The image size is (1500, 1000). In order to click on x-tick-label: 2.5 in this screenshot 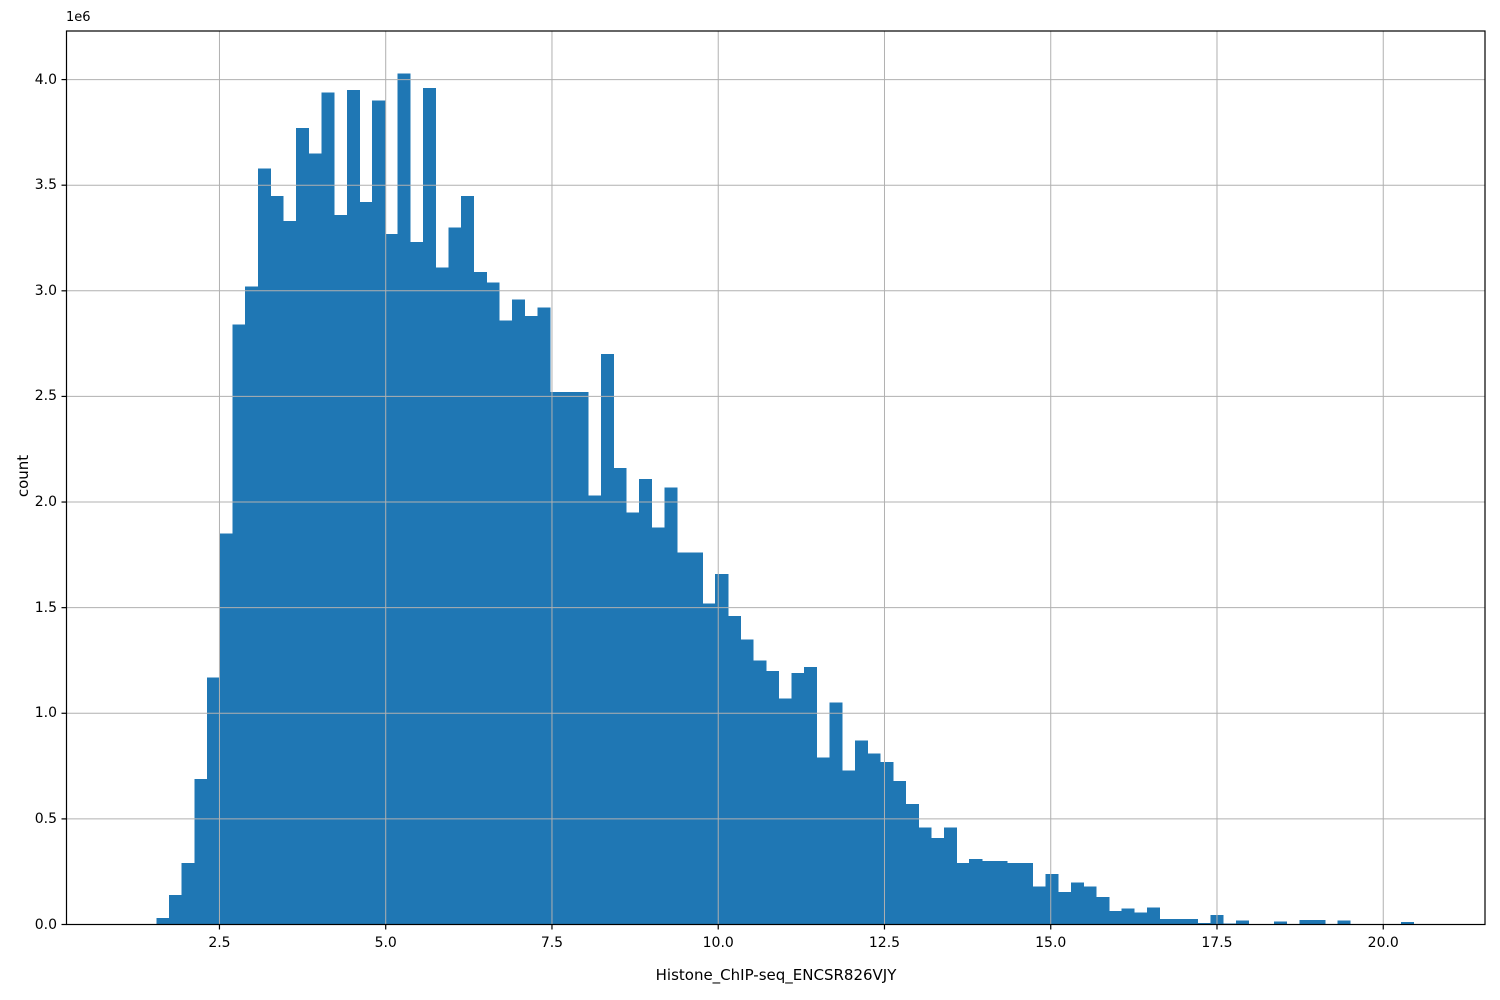, I will do `click(219, 943)`.